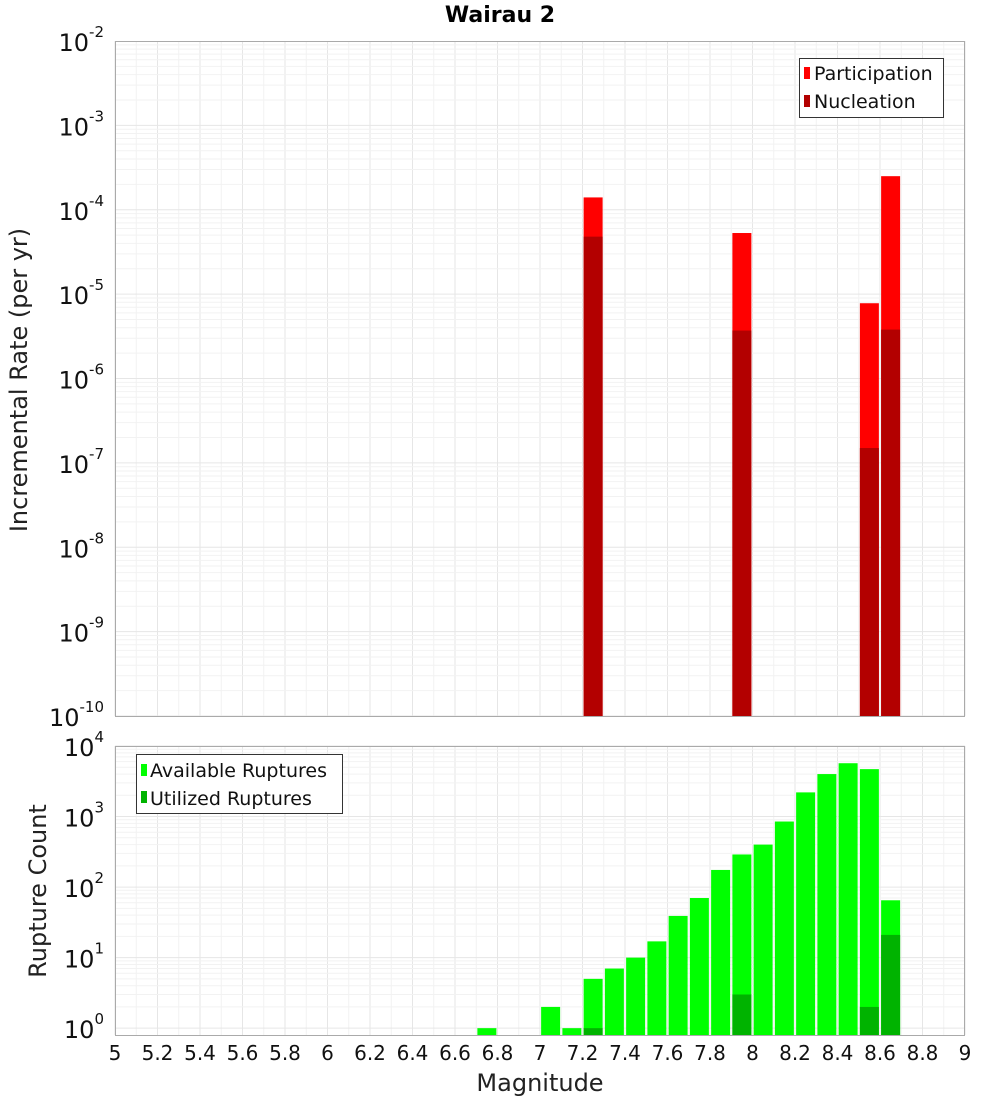  What do you see at coordinates (81, 40) in the screenshot?
I see `rate-y-tick-label: 10⁻²` at bounding box center [81, 40].